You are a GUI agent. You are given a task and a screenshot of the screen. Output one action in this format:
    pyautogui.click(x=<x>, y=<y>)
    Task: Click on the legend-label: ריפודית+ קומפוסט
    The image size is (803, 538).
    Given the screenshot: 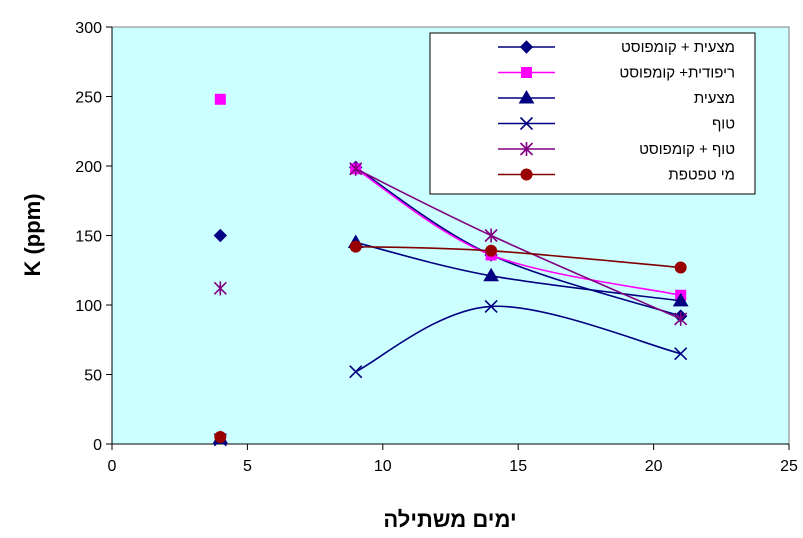 What is the action you would take?
    pyautogui.click(x=677, y=73)
    